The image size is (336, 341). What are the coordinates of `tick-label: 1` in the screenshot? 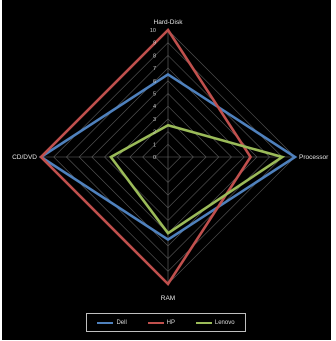 It's located at (154, 145).